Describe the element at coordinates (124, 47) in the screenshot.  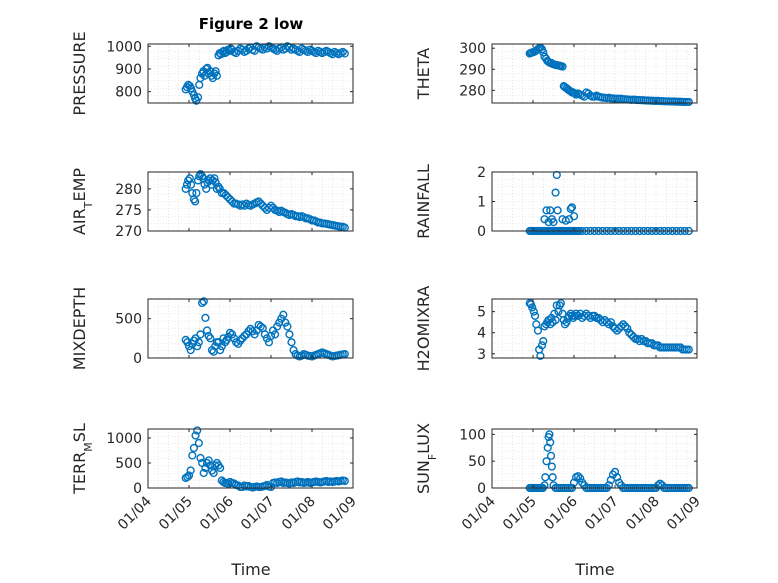
I see `y-tick-label: 1000` at that location.